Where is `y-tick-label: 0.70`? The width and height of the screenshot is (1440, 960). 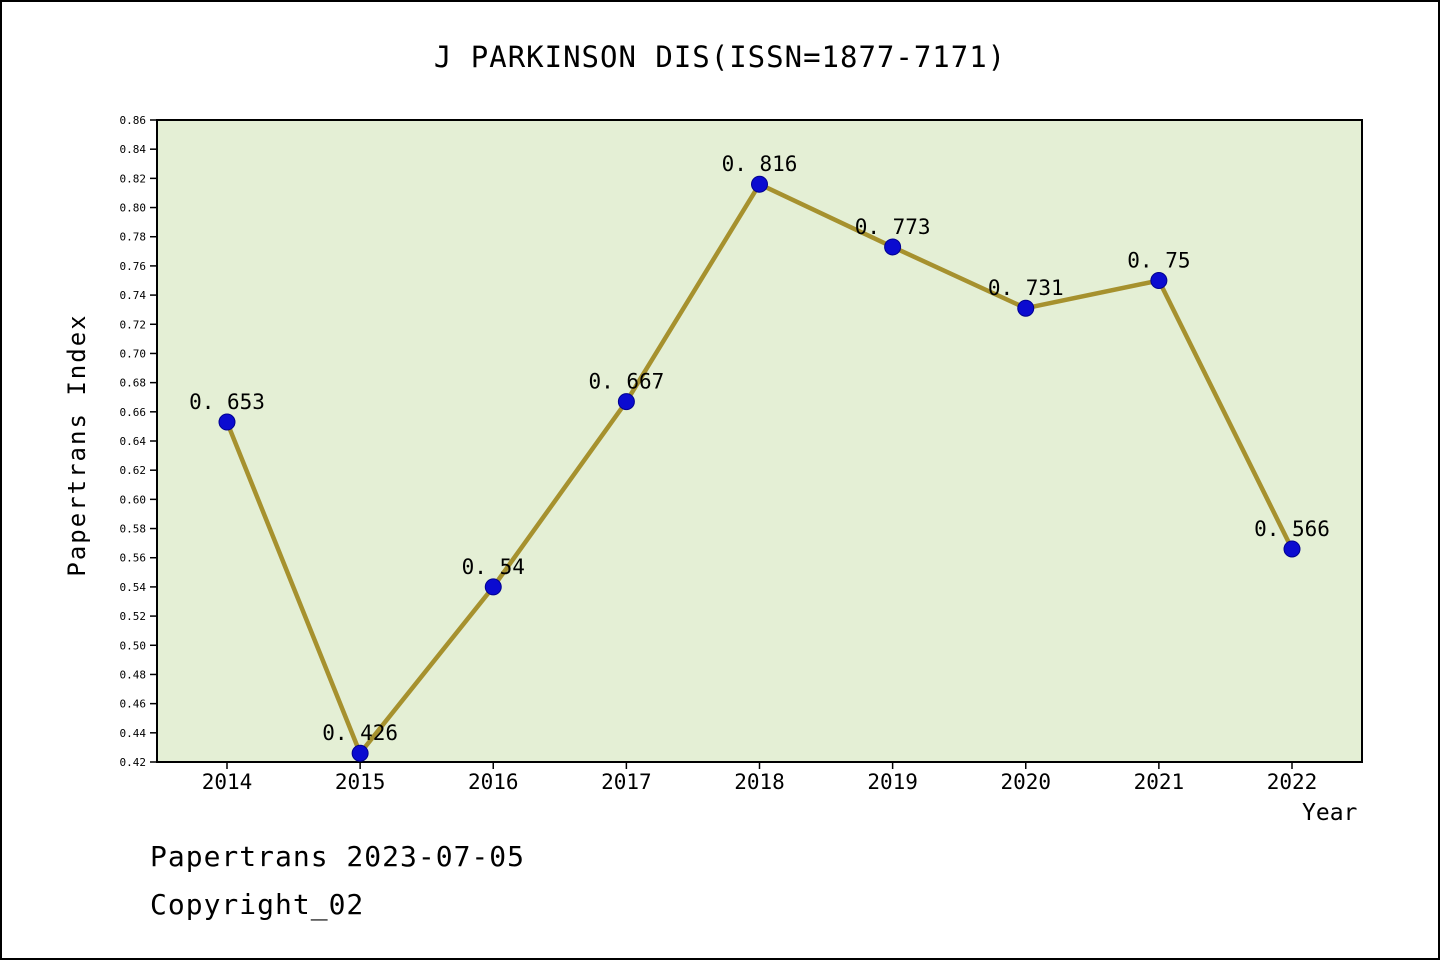
y-tick-label: 0.70 is located at coordinates (133, 353).